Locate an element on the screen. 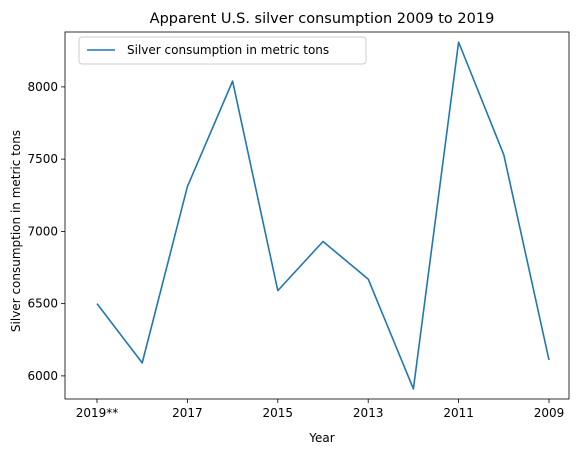  y-axis-label: Silver consumption in metric tons is located at coordinates (16, 231).